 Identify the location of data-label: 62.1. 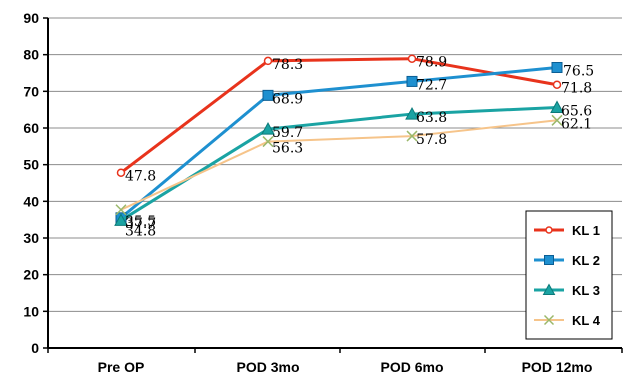
(576, 124).